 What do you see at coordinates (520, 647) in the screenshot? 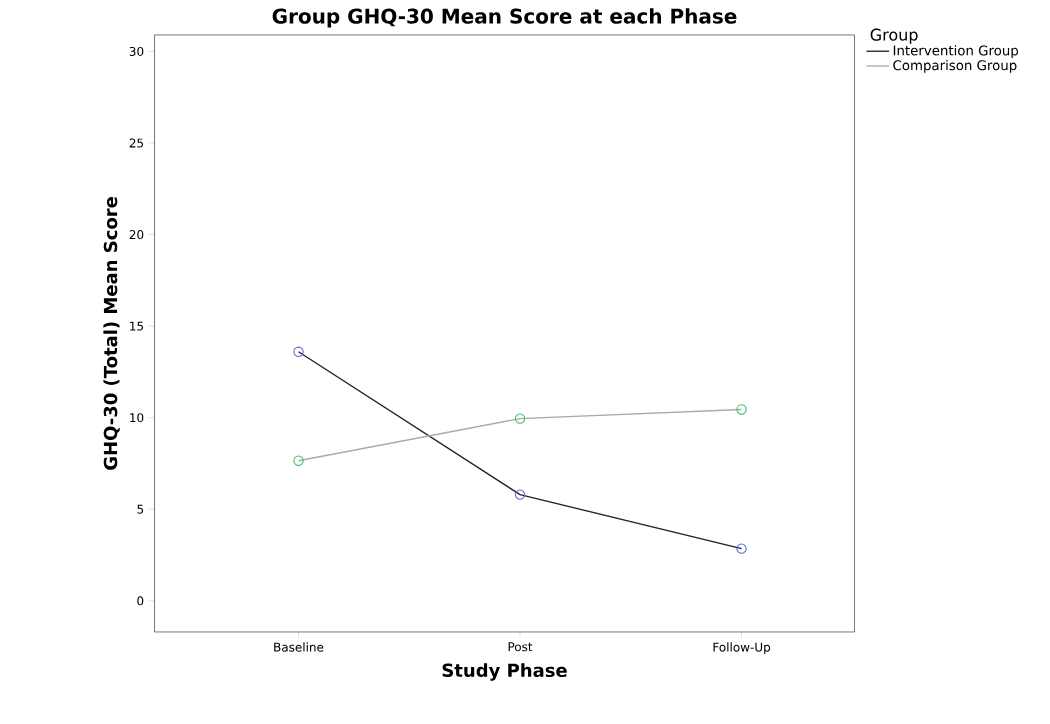
I see `x-tick-label: Post` at bounding box center [520, 647].